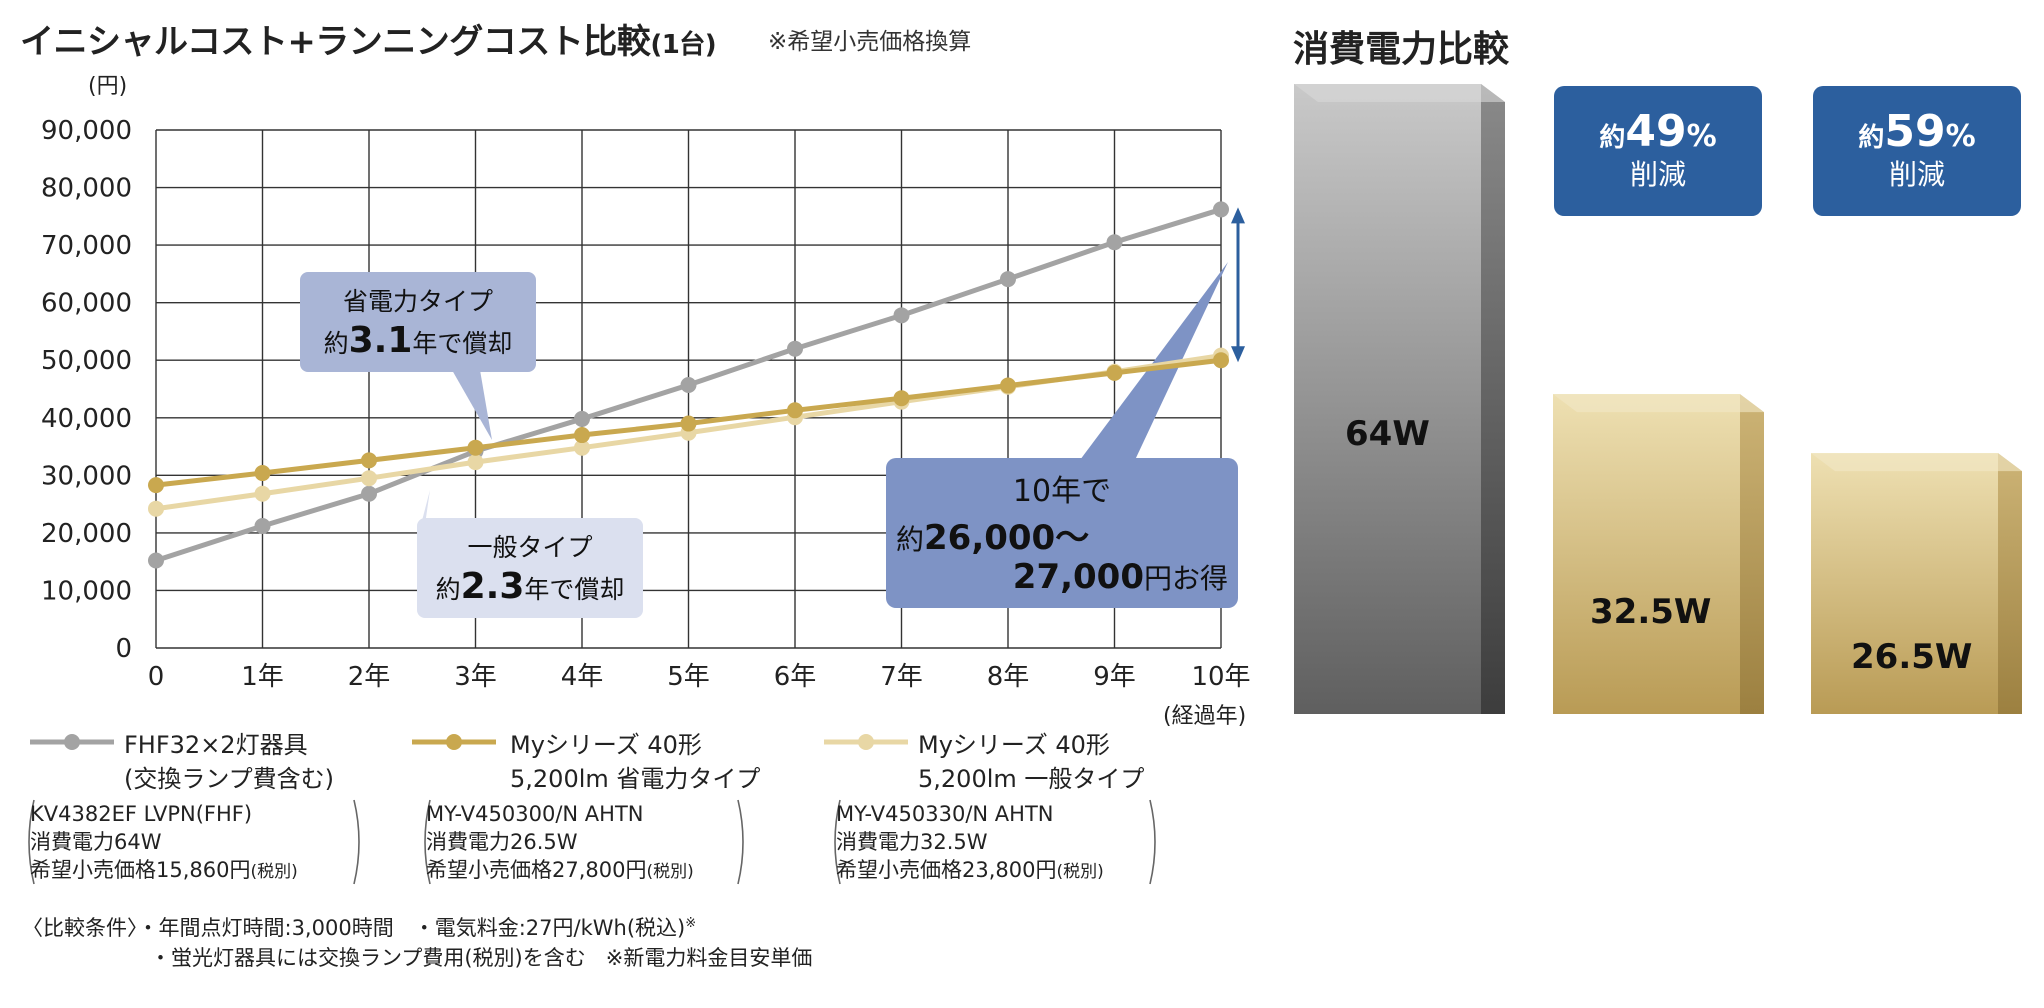 This screenshot has height=1008, width=2044. I want to click on x-tick-label: 0, so click(156, 677).